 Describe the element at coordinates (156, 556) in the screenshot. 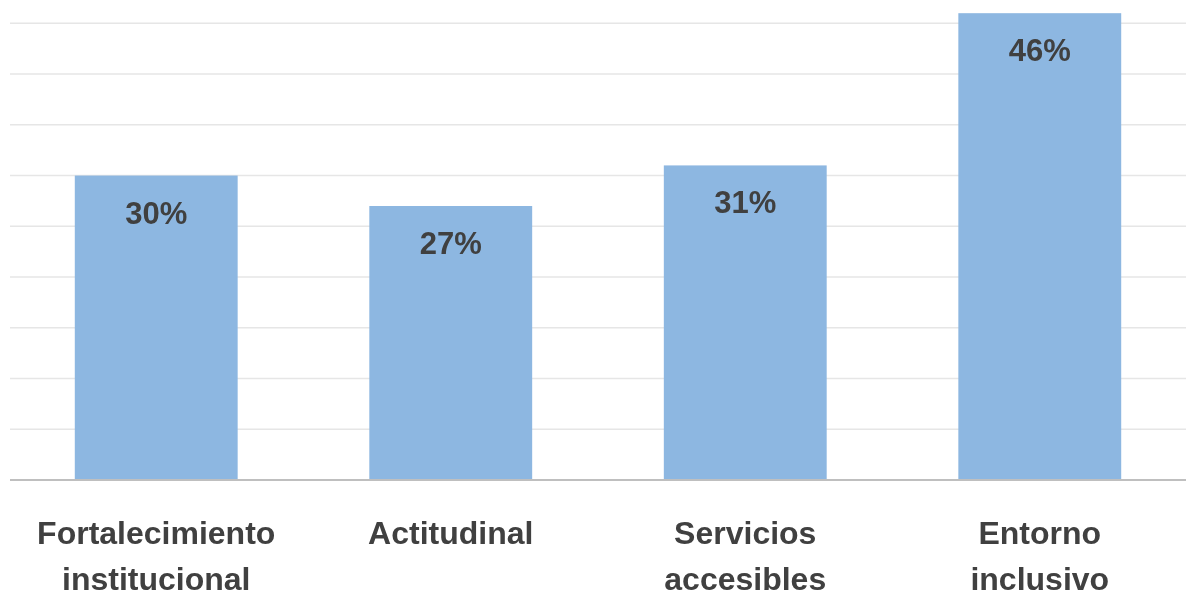

I see `x-tick-label: Fortalecimiento institucional` at that location.